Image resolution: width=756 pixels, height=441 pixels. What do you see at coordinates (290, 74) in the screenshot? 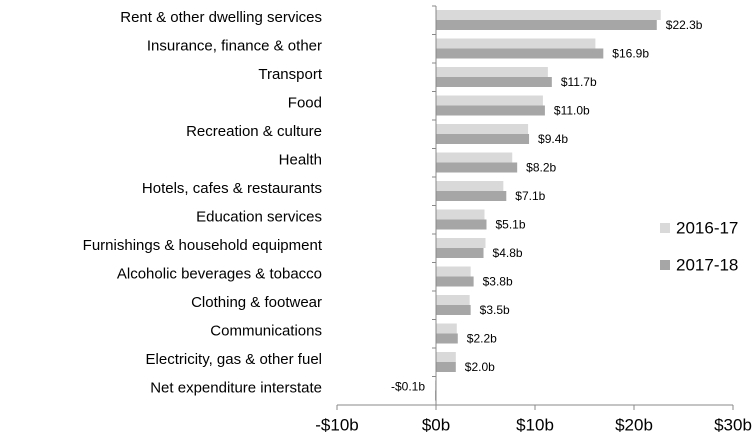
I see `category-label: Transport` at bounding box center [290, 74].